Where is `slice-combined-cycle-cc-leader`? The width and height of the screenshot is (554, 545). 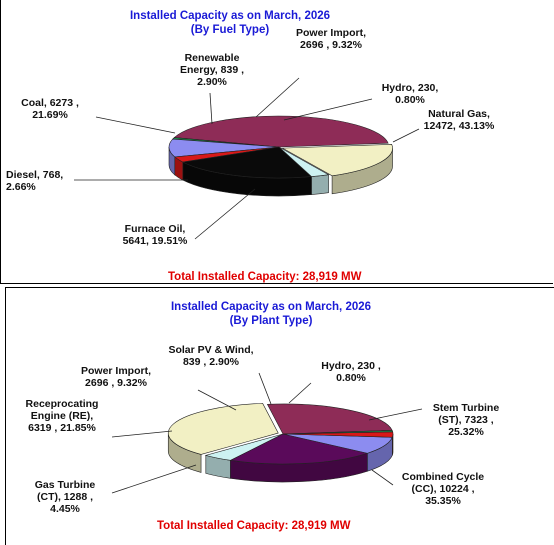
slice-combined-cycle-cc-leader is located at coordinates (382, 477).